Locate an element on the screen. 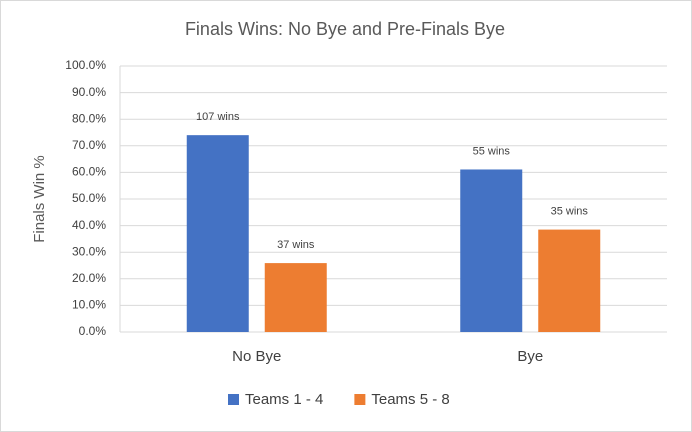 This screenshot has height=432, width=692. y-tick-label: 100.0% is located at coordinates (85, 65).